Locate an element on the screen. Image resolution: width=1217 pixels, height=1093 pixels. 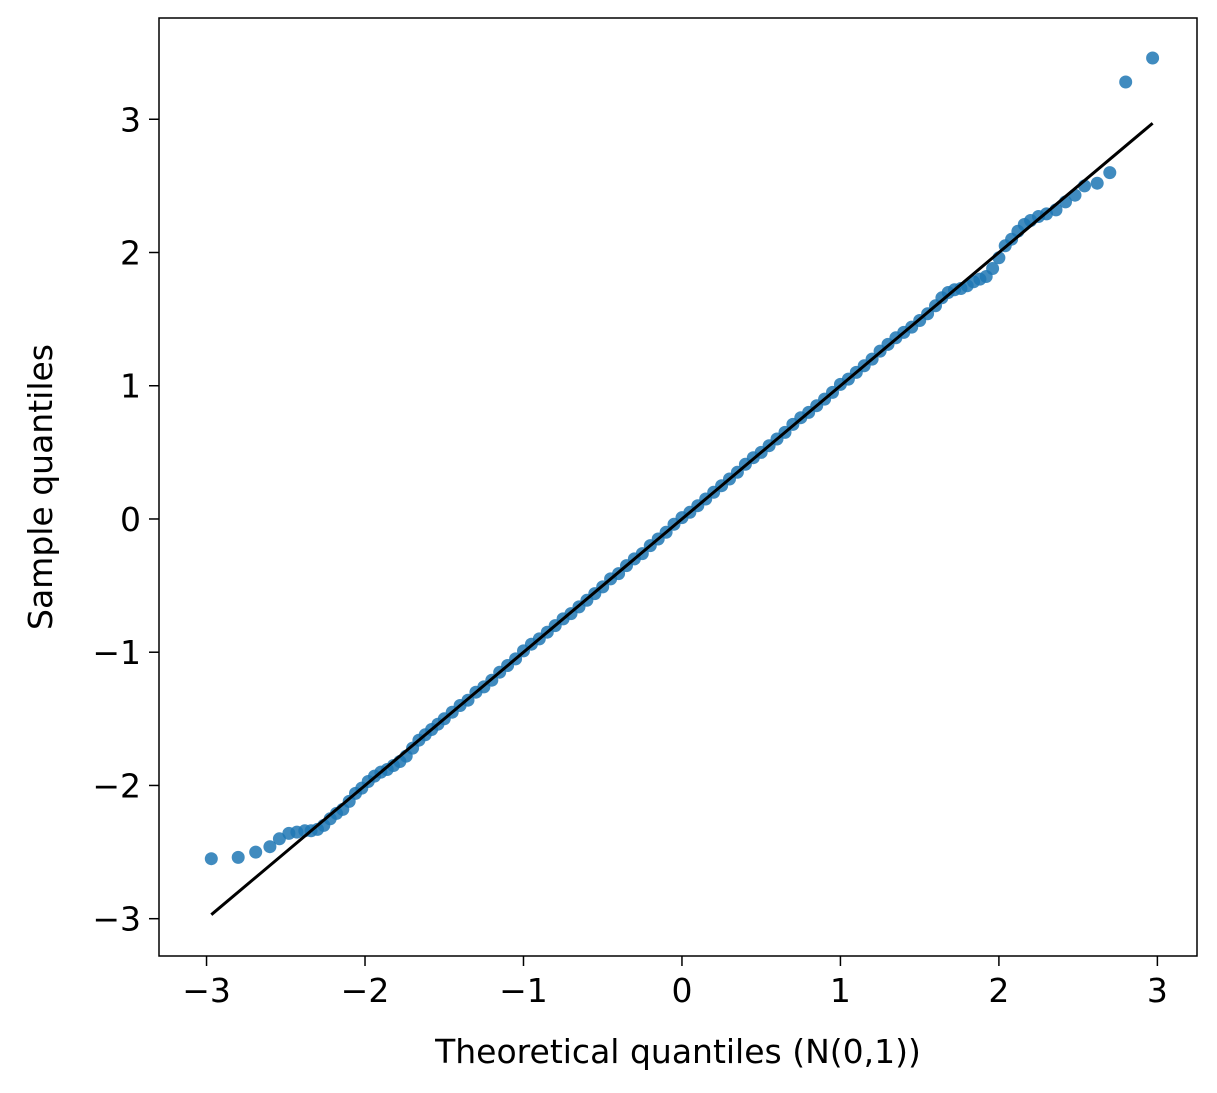
y-tick-label: −3 is located at coordinates (116, 919).